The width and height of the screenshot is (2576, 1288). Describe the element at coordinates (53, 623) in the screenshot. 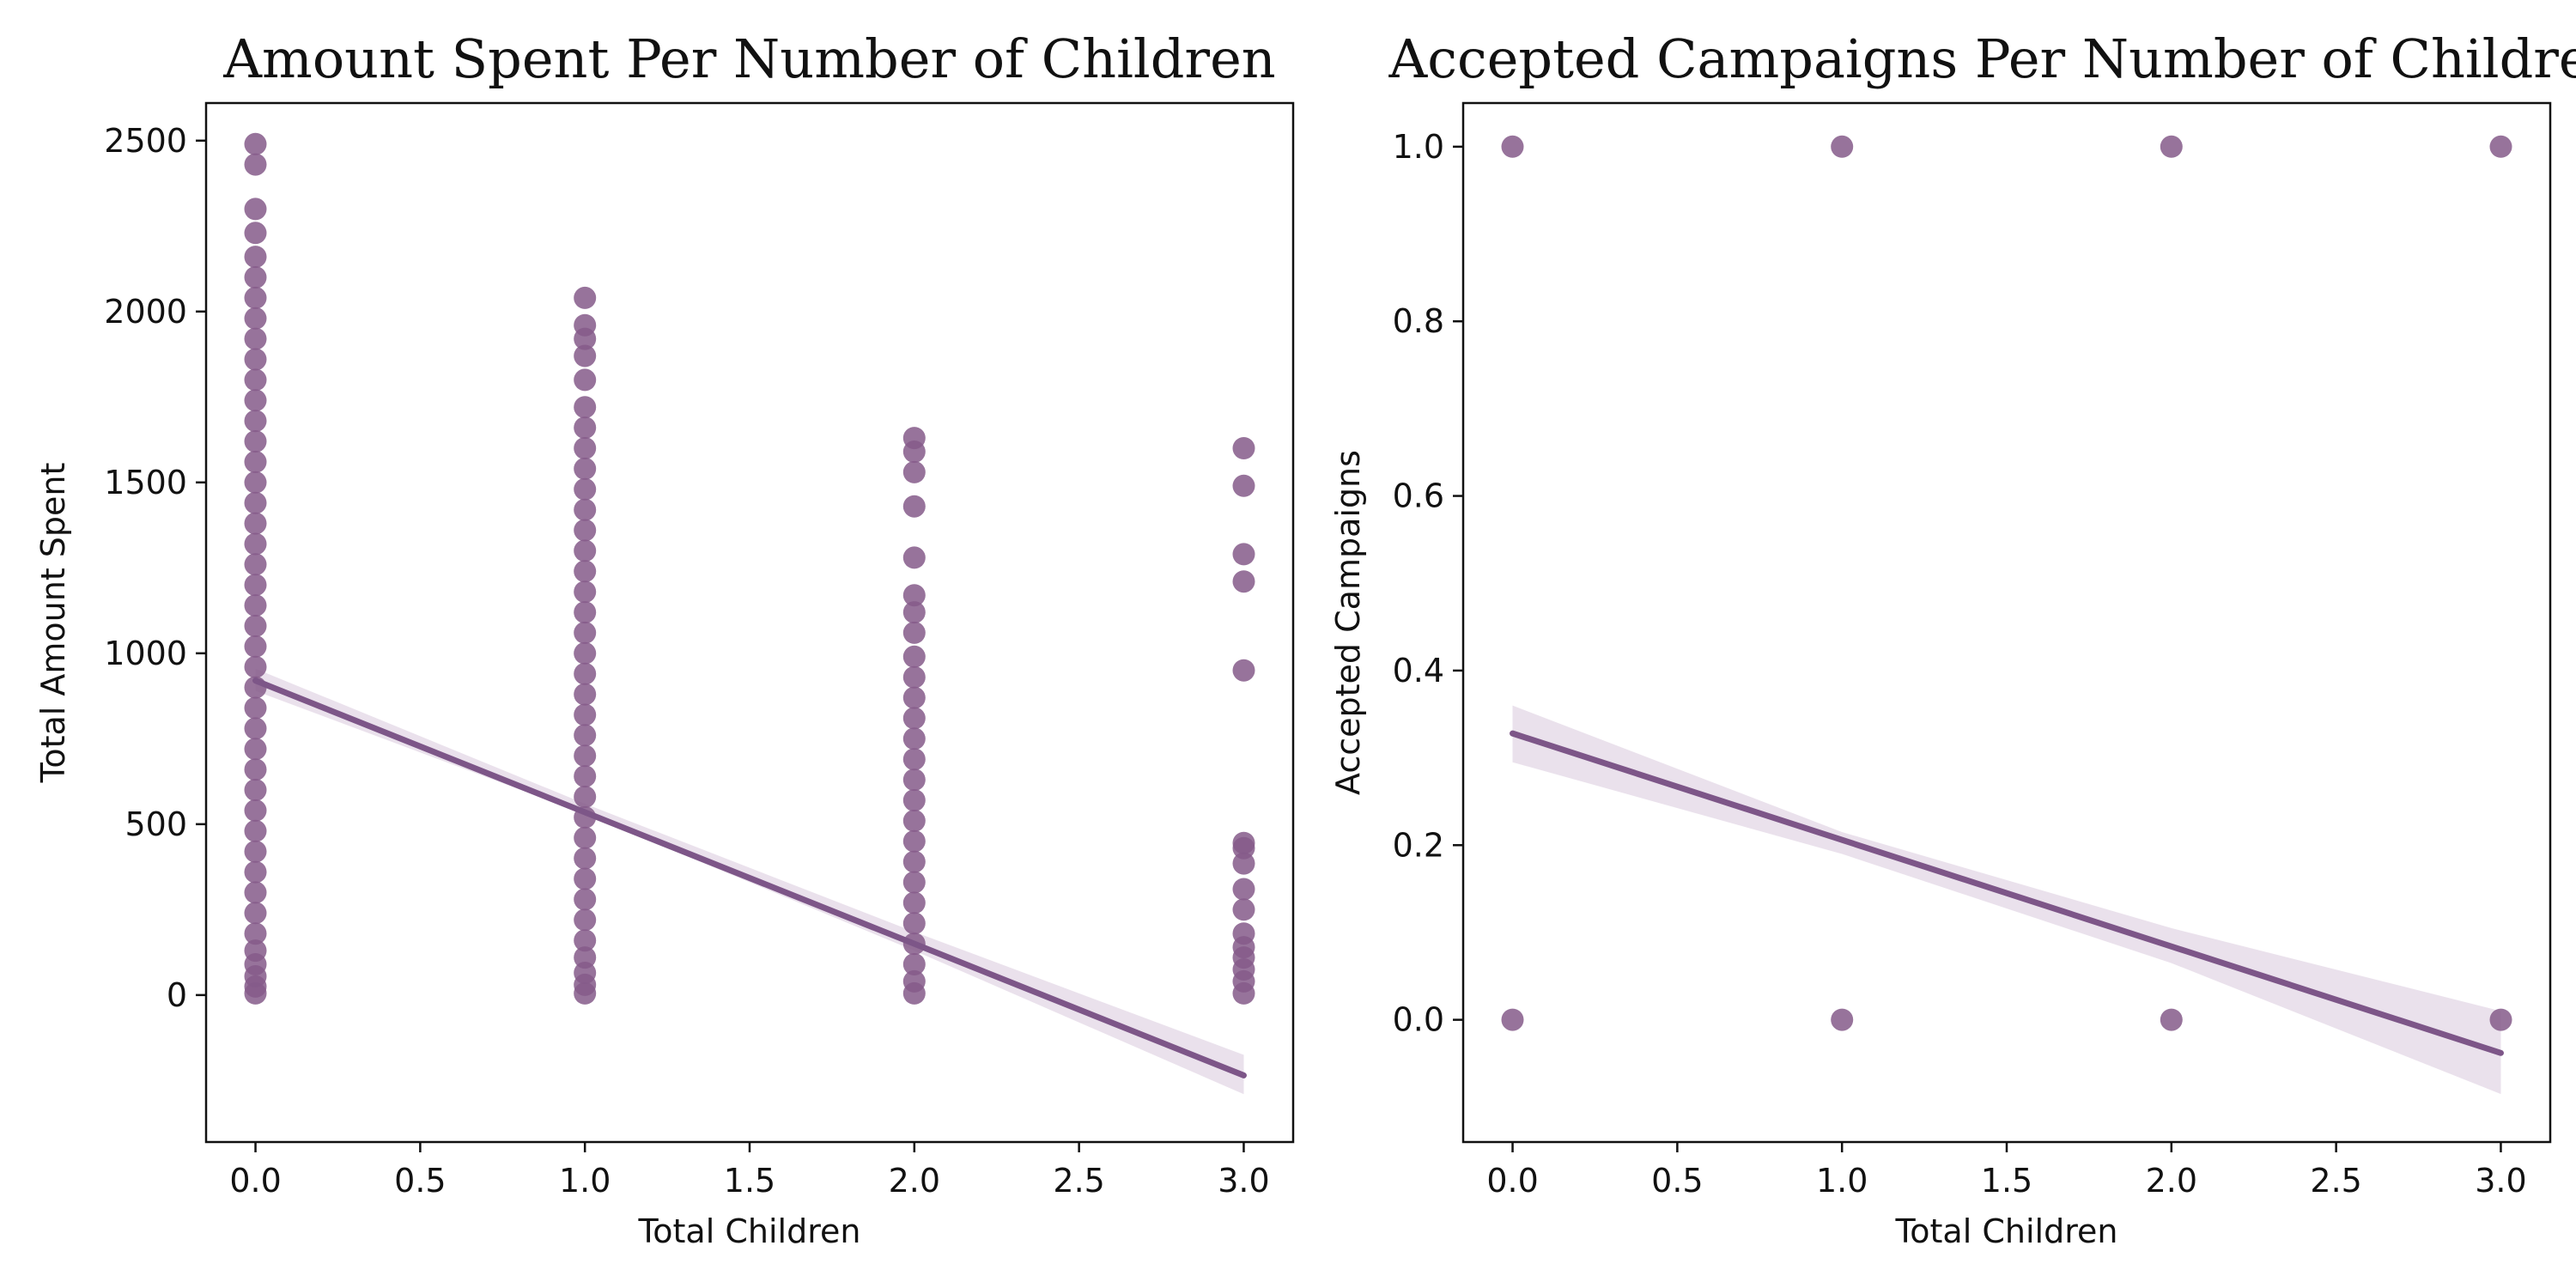

I see `y-axis-label: Total Amount Spent` at that location.